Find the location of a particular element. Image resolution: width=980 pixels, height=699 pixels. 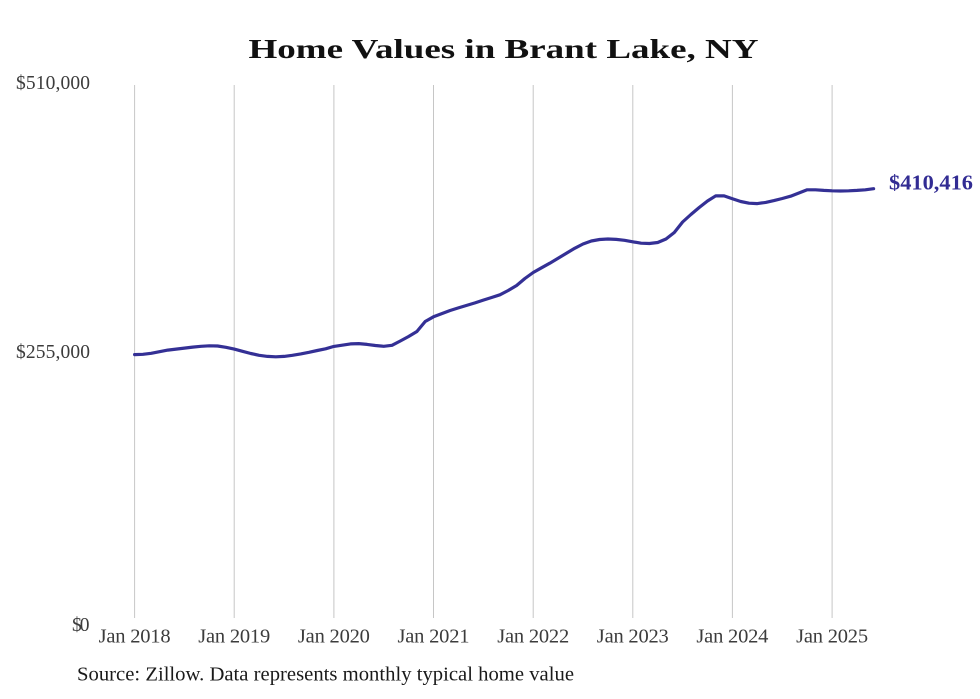

svg-text: $410,416 is located at coordinates (931, 183).